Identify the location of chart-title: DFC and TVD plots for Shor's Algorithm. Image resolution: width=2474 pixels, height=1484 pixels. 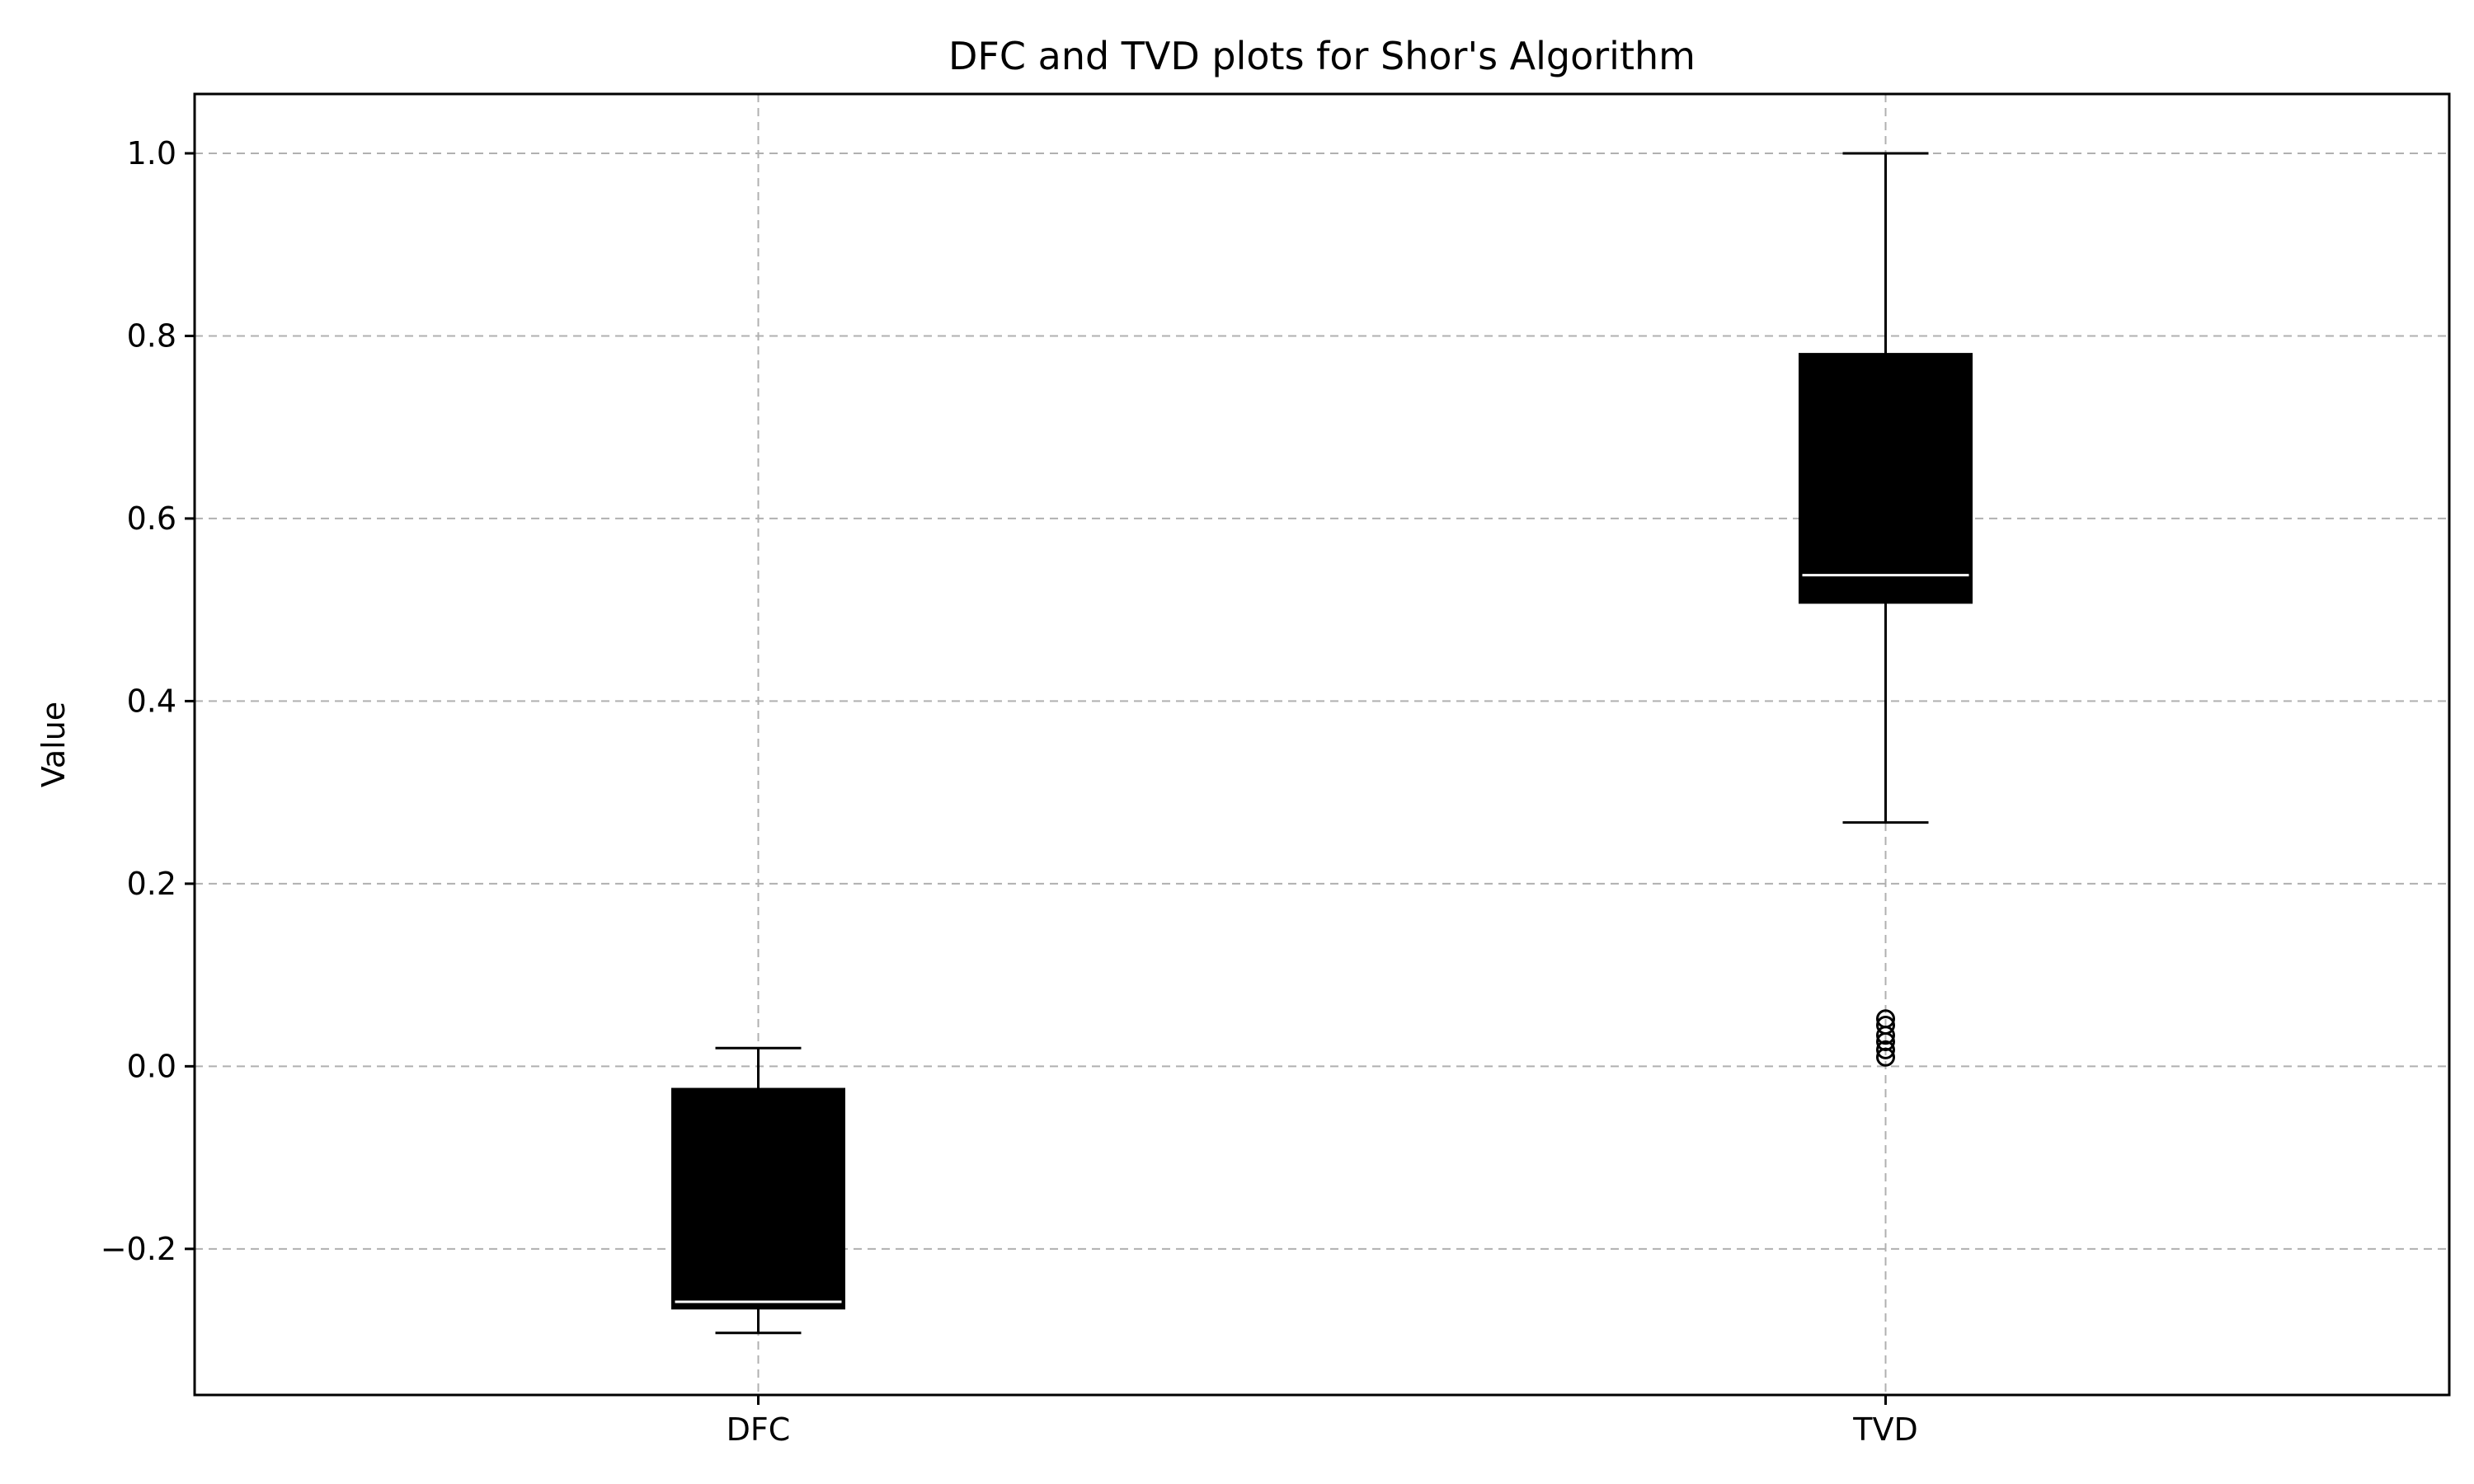
(1322, 56).